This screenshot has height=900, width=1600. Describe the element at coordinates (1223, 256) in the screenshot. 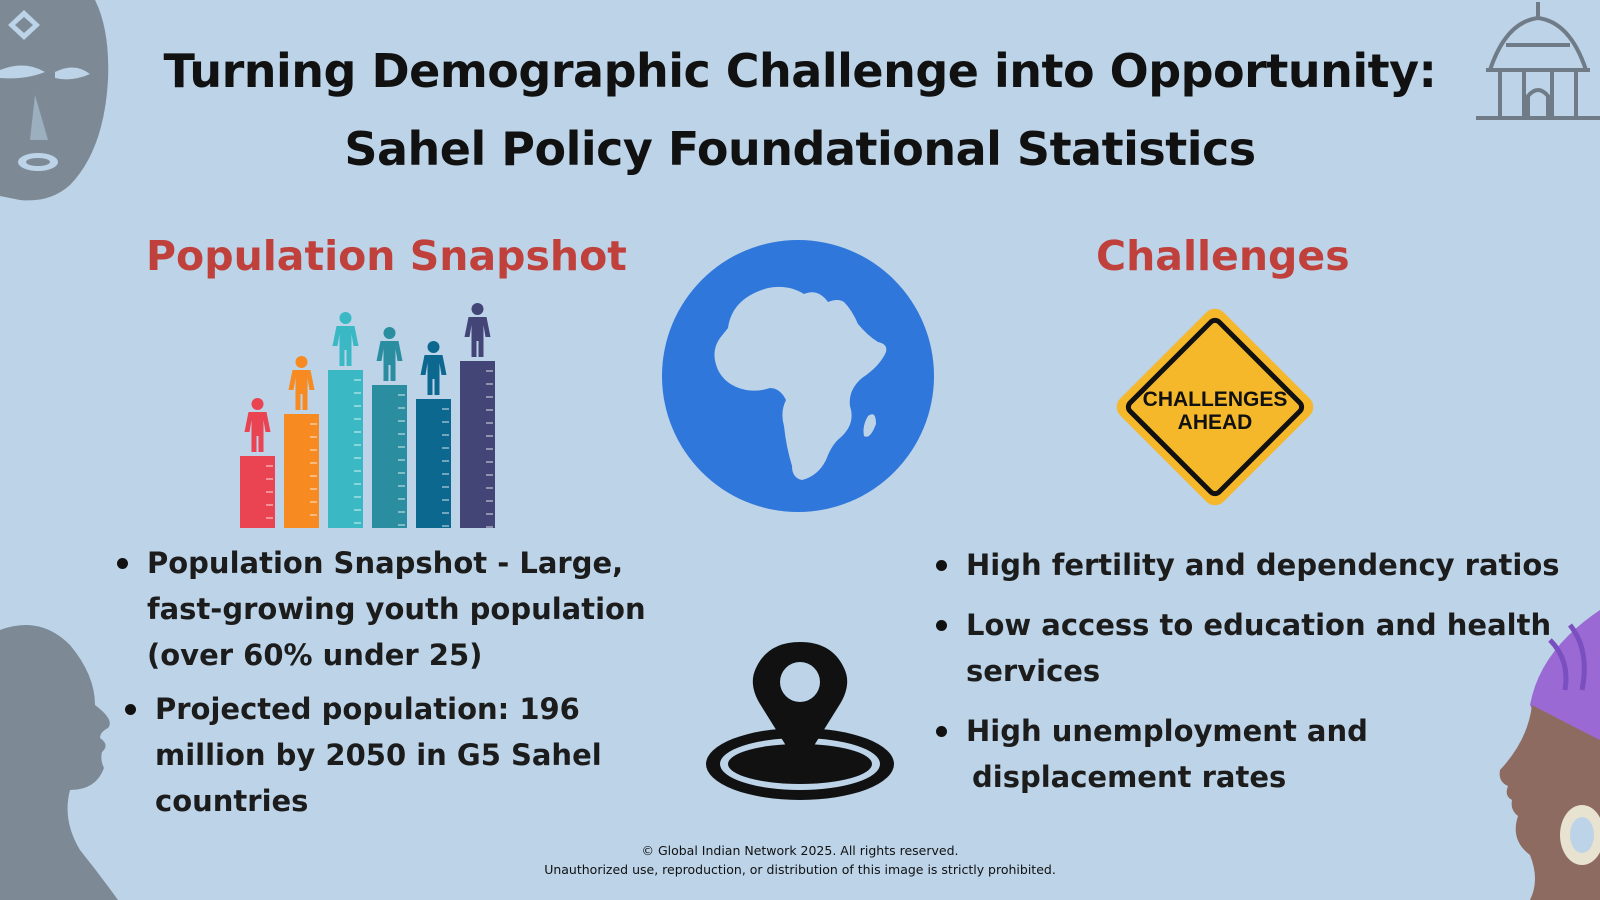

I see `challenges-heading: Challenges` at that location.